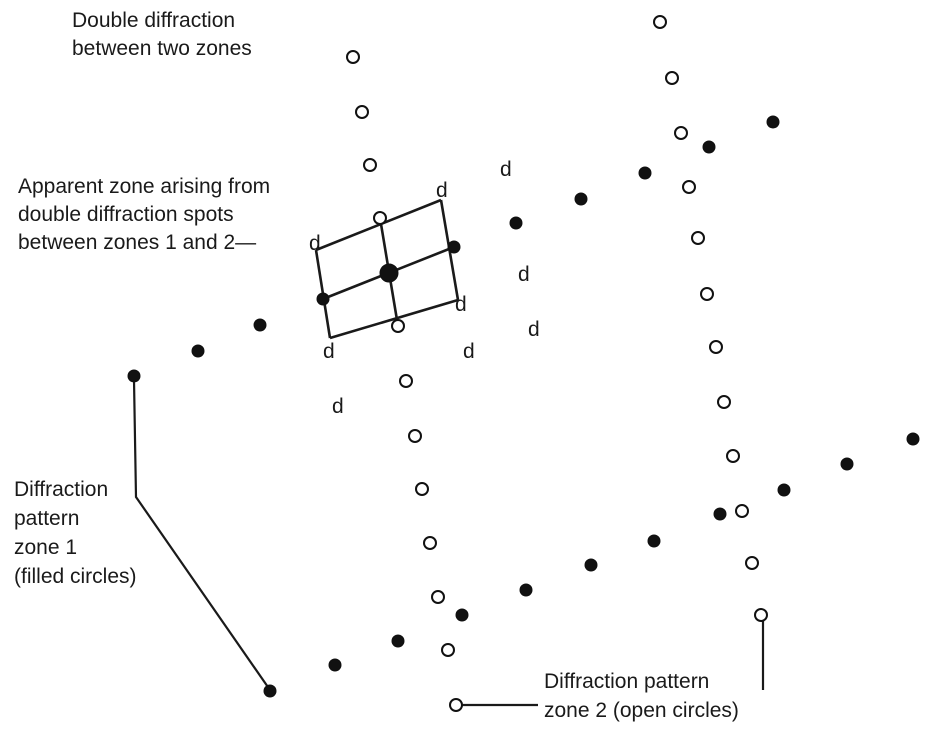 The height and width of the screenshot is (741, 933). Describe the element at coordinates (137, 242) in the screenshot. I see `annotation-line: between zones 1 and 2—` at that location.